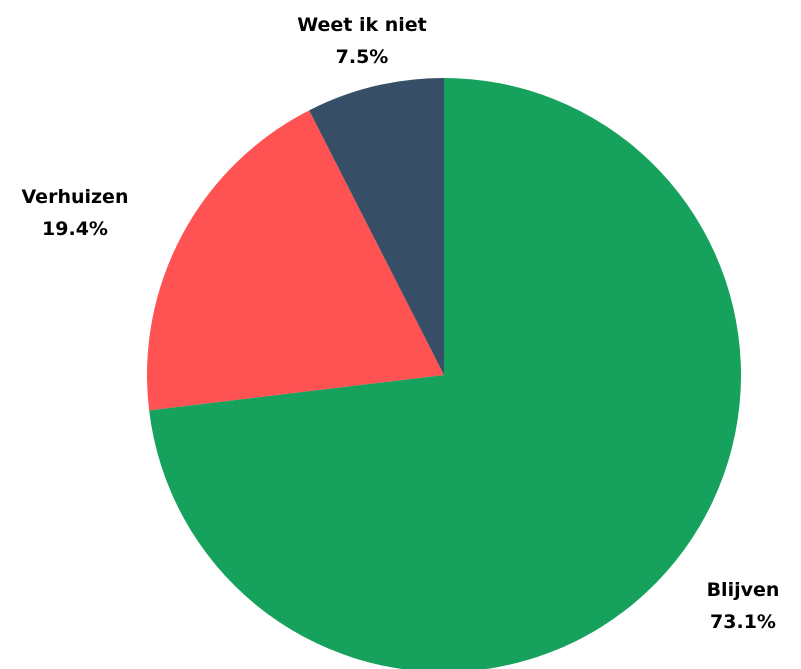  I want to click on slice-value-weet-ik-niet: 7.5%, so click(362, 57).